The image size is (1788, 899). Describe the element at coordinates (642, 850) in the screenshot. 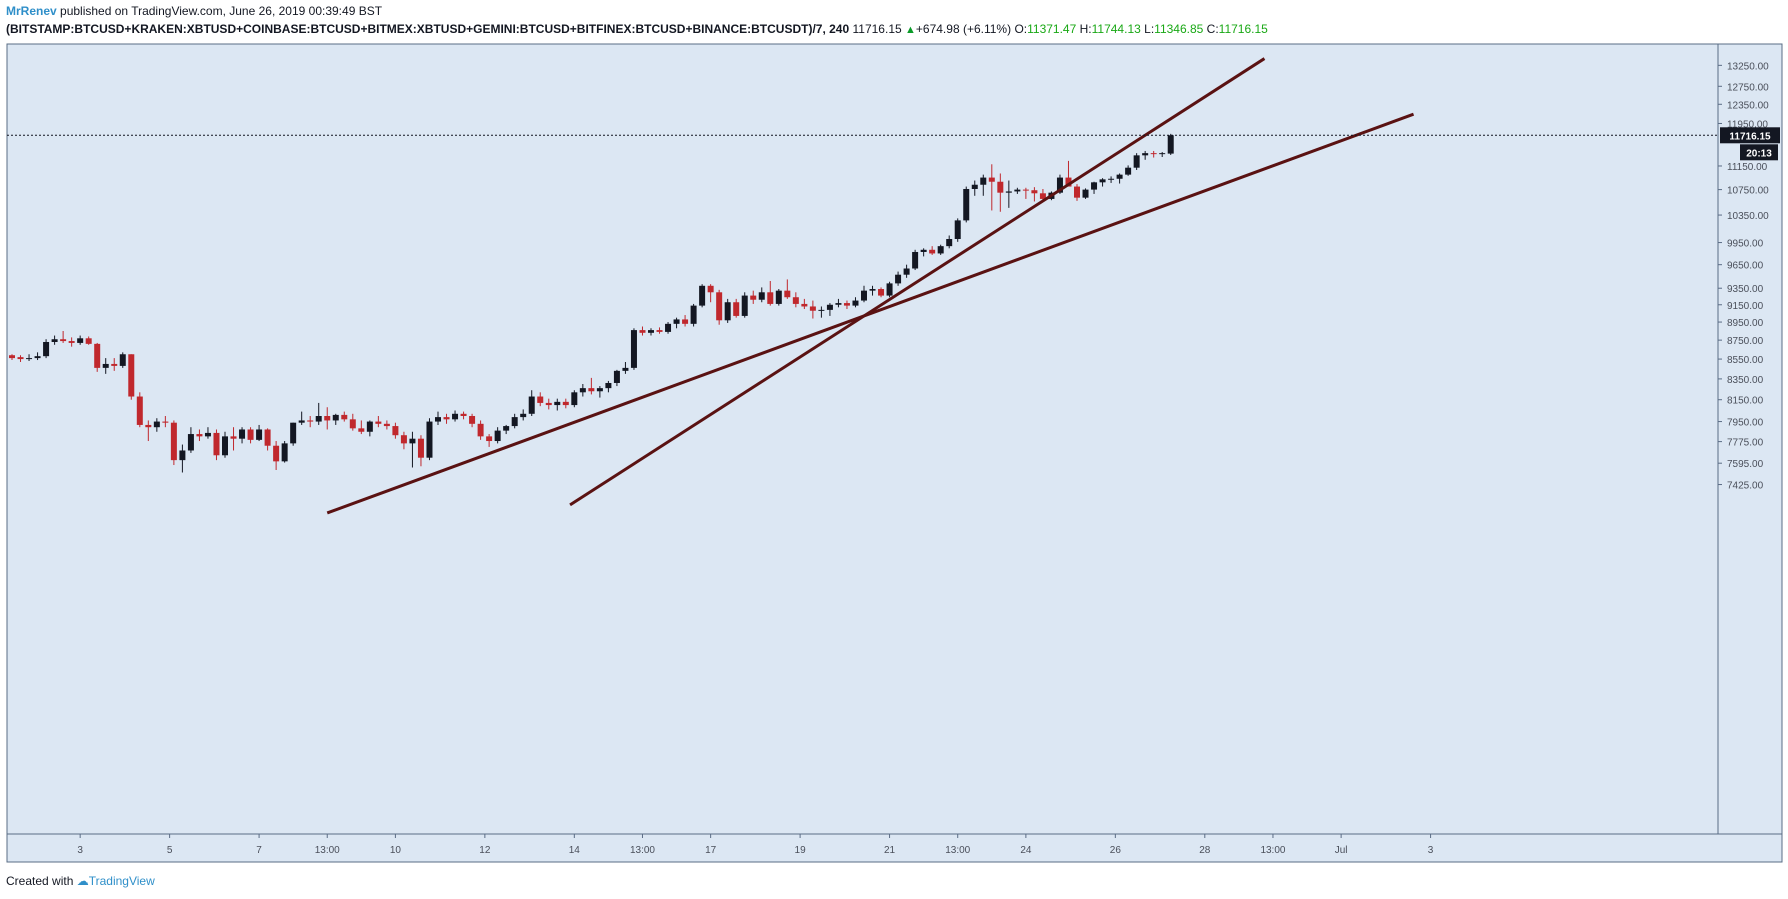

I see `time-tick-label: 13:00` at that location.